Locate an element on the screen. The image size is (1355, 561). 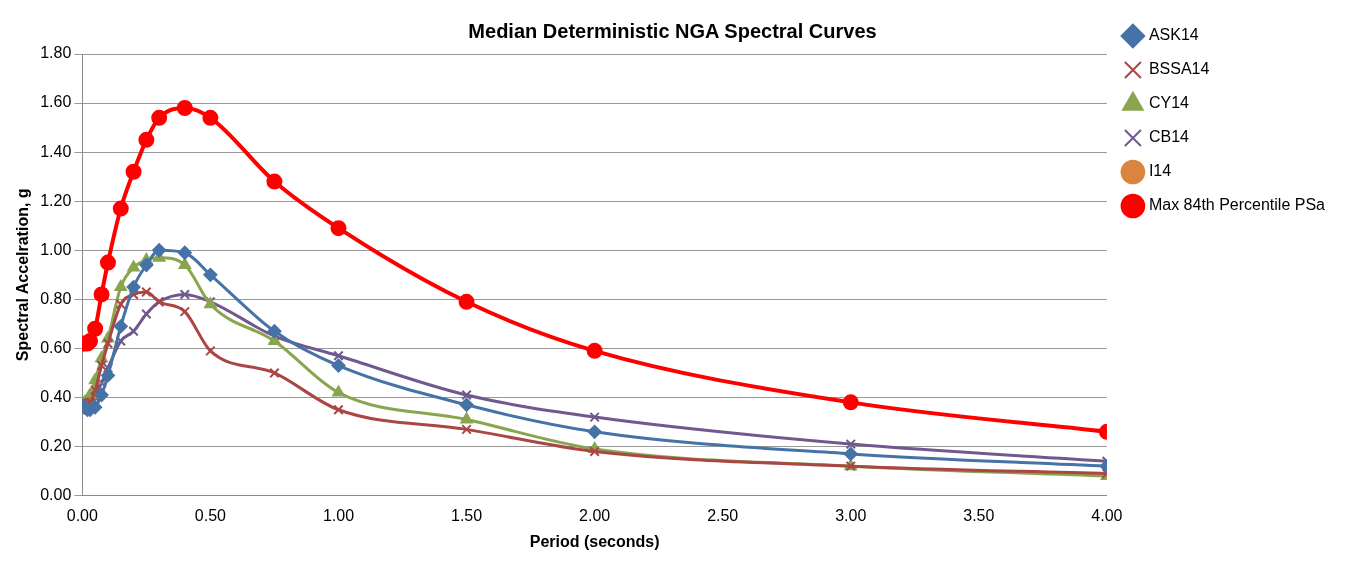
y-tick-label: 0.40 is located at coordinates (56, 396).